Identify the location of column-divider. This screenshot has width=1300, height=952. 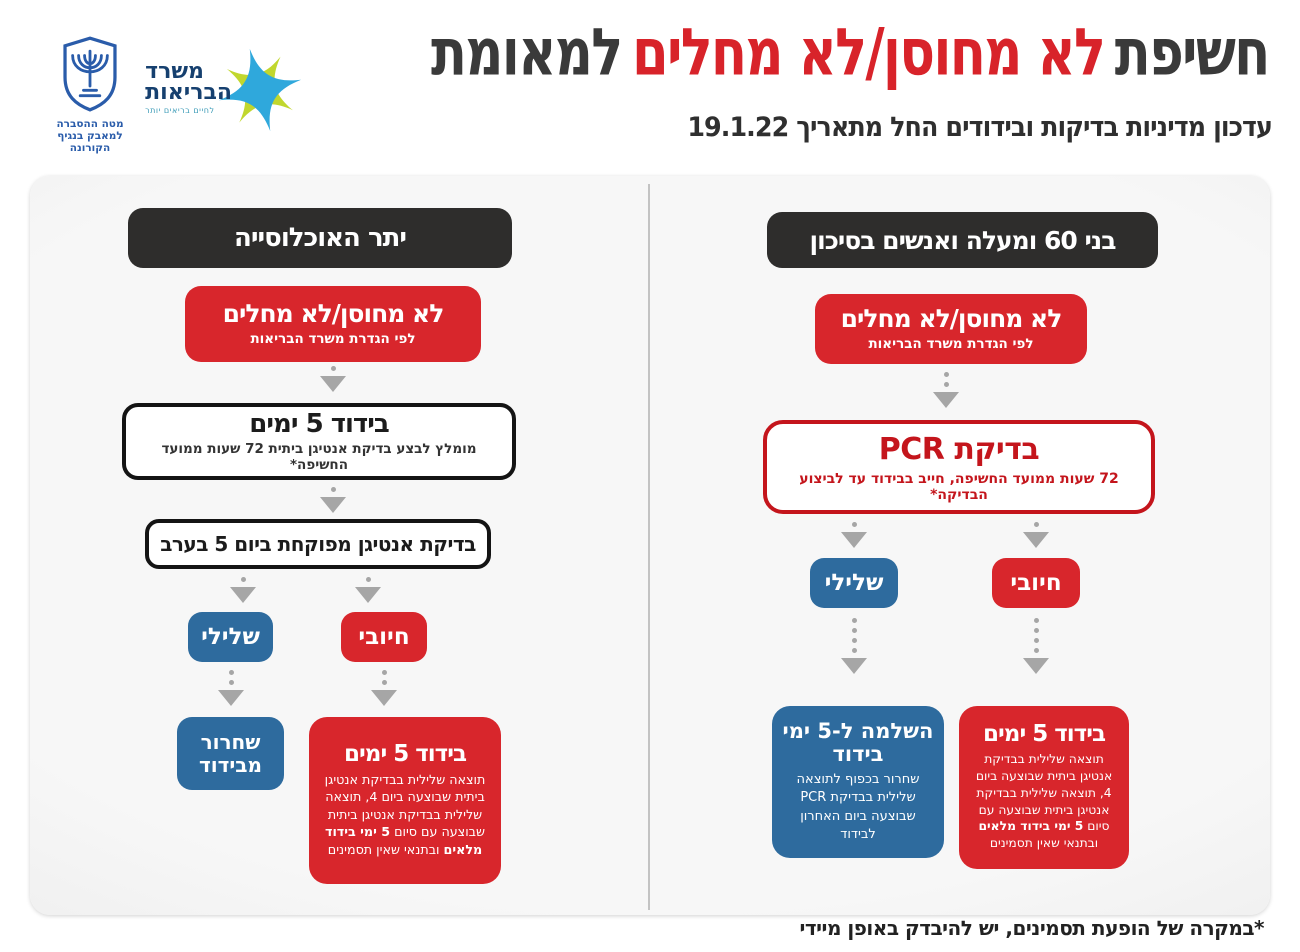
(649, 547).